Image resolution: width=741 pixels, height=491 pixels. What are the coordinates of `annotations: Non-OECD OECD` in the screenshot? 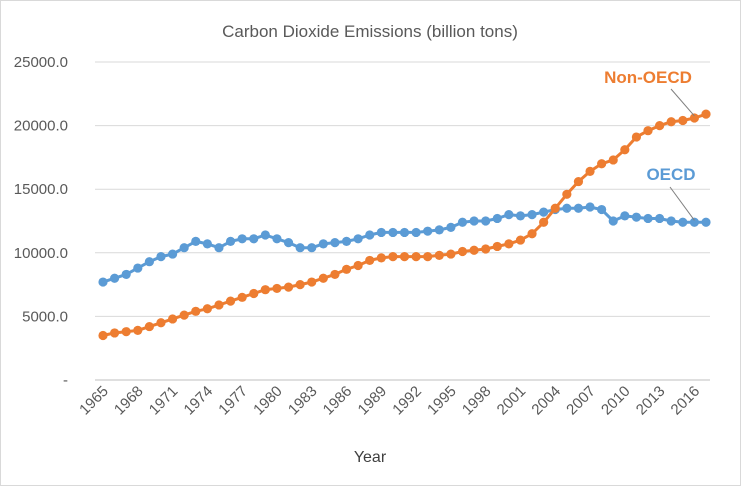 It's located at (650, 144).